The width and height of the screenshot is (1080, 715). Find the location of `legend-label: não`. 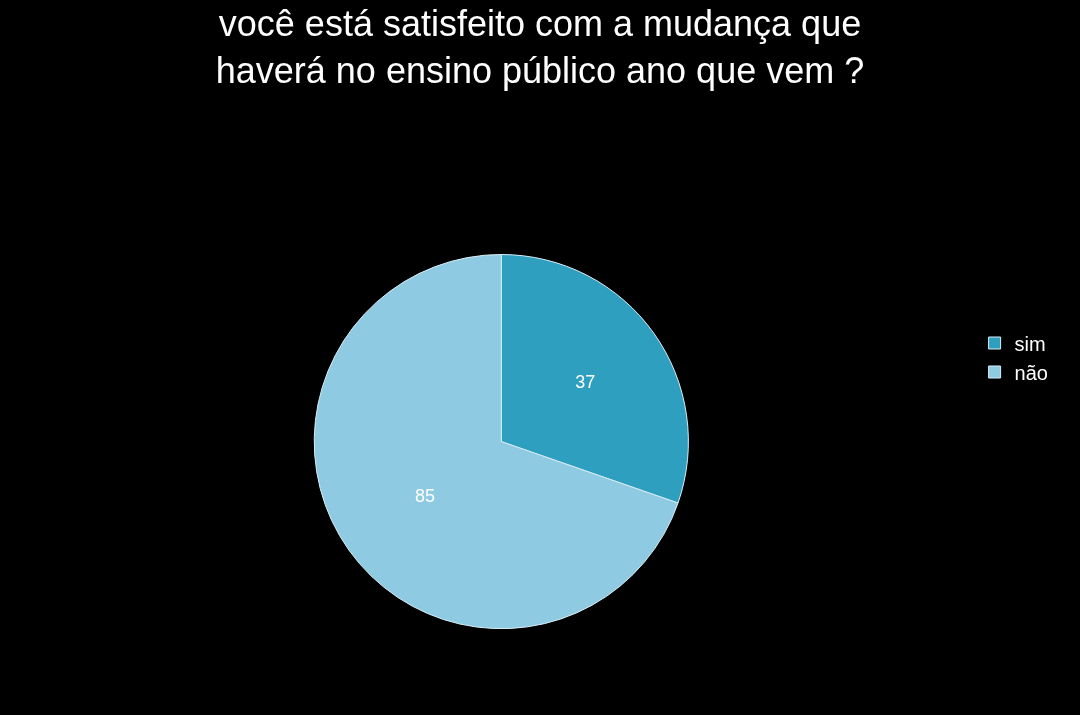

legend-label: não is located at coordinates (1031, 372).